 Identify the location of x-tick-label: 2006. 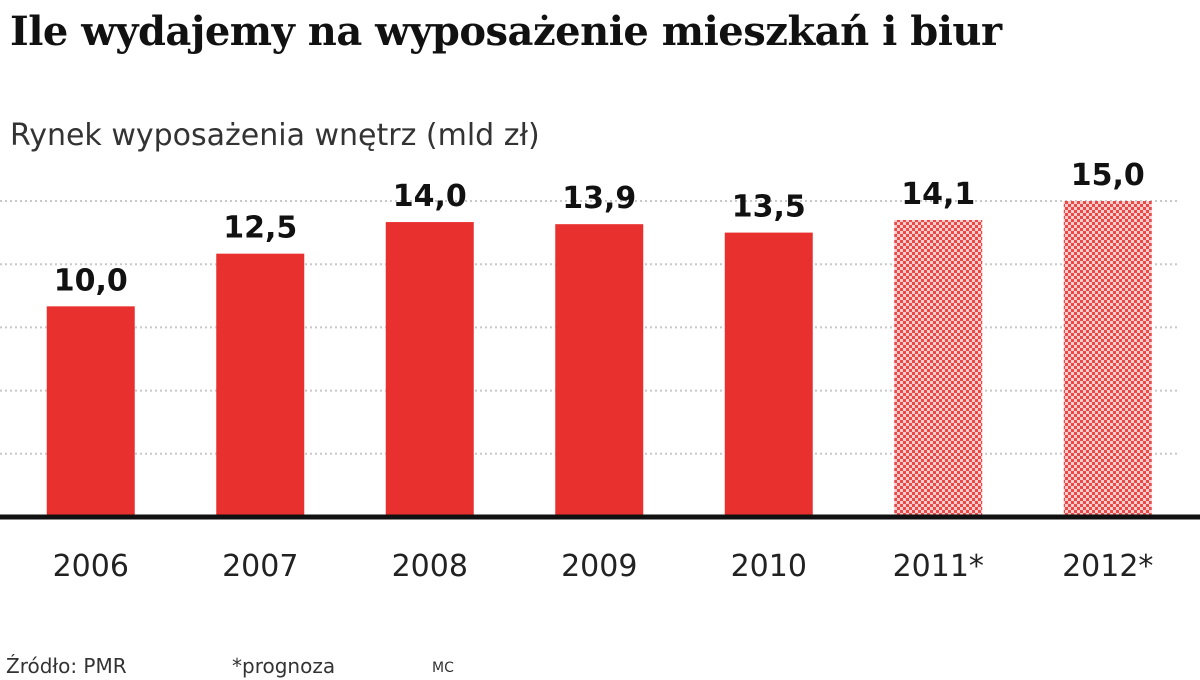
(91, 566).